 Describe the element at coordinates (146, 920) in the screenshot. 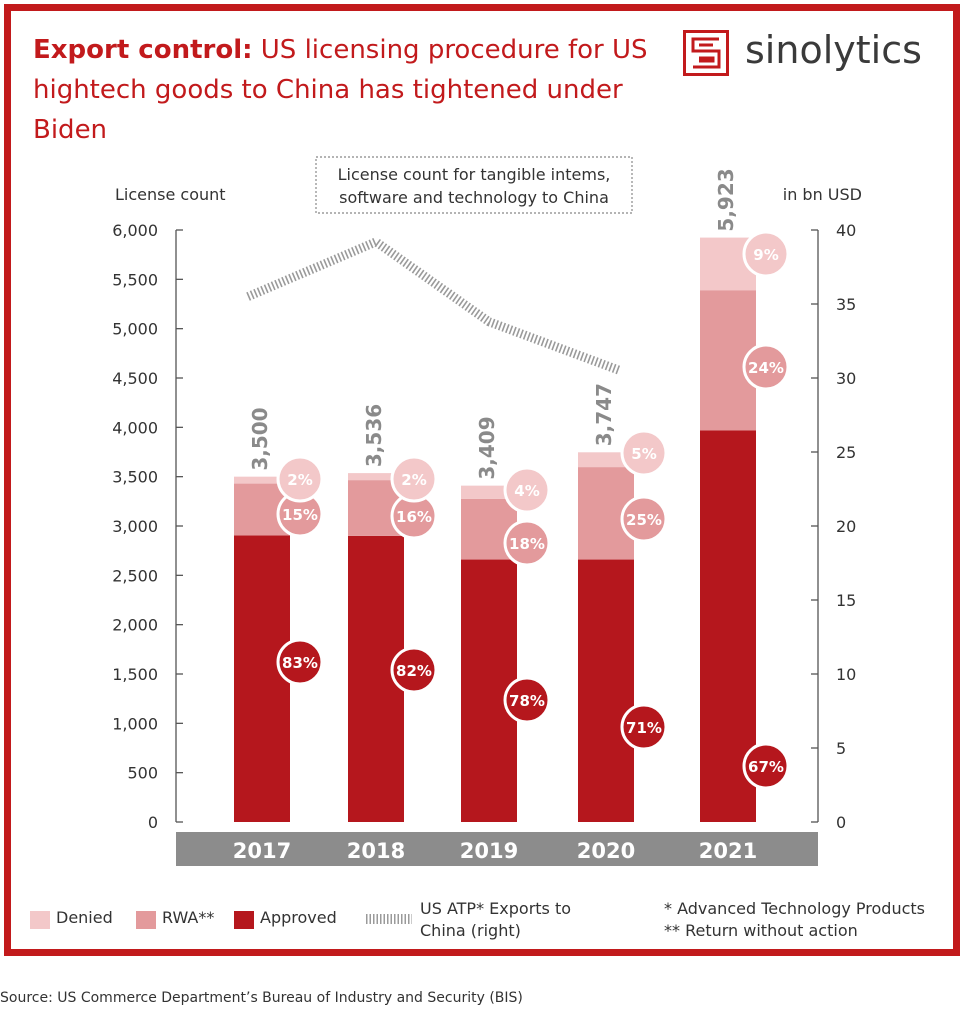

I see `legend-rwa-swatch` at that location.